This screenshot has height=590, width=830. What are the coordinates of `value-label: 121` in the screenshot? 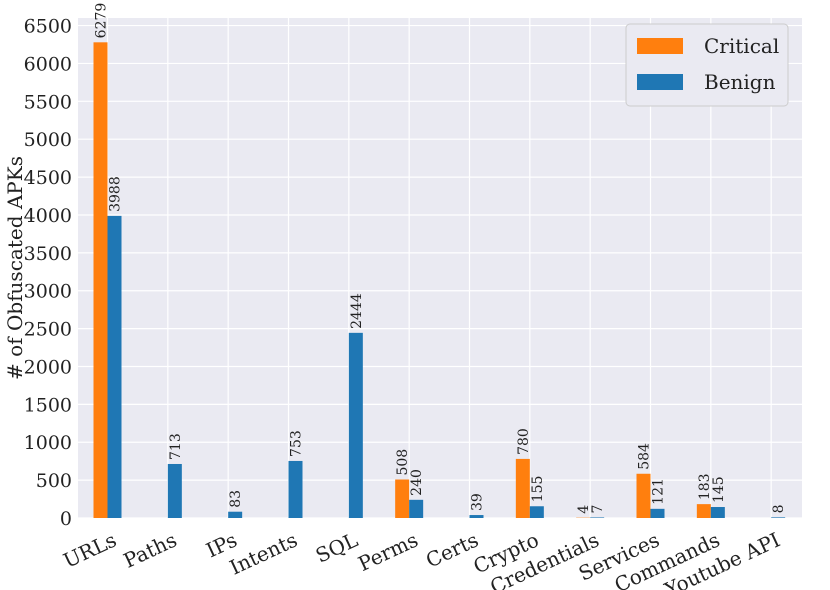 It's located at (659, 491).